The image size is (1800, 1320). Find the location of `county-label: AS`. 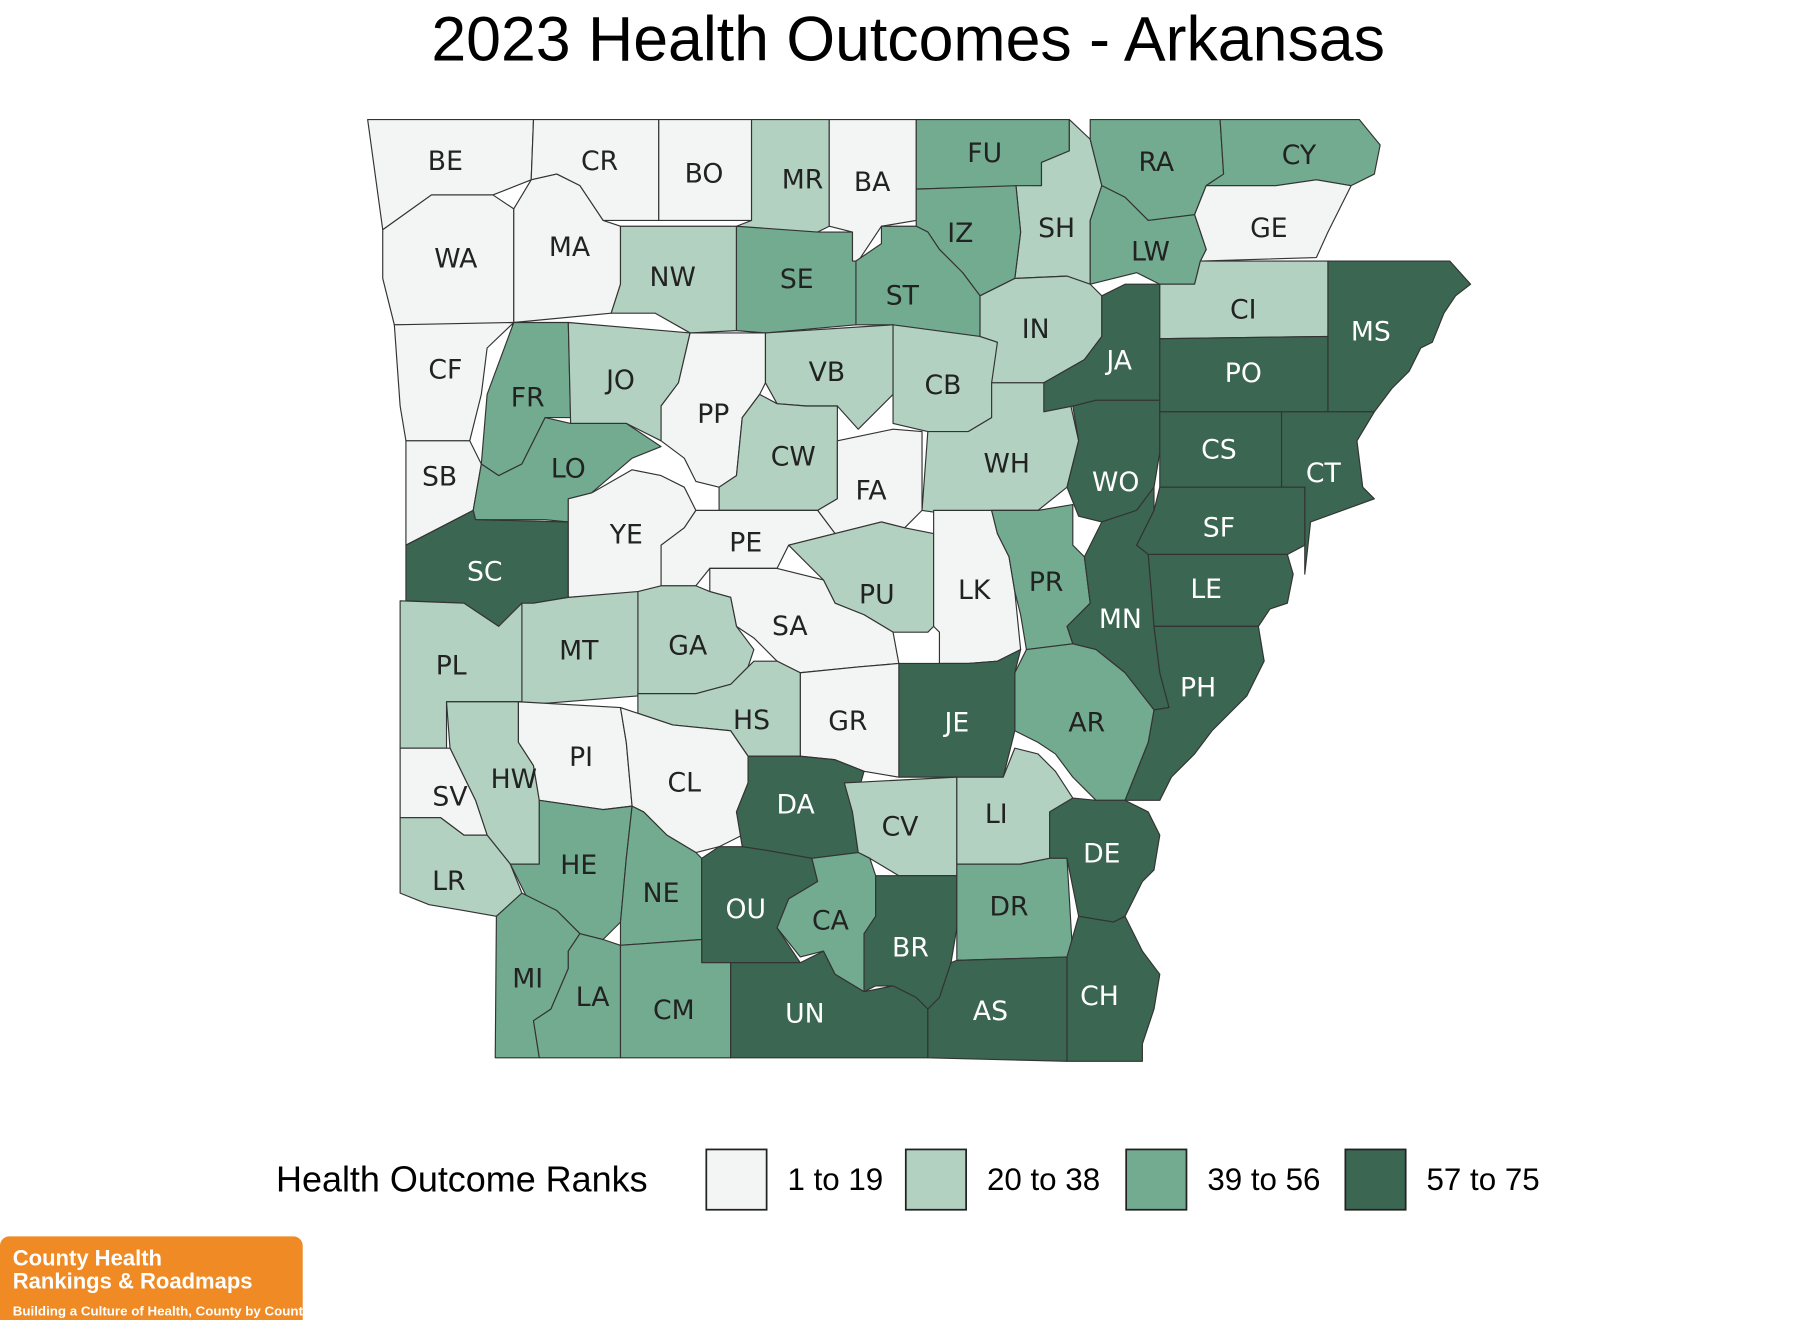

county-label: AS is located at coordinates (990, 1011).